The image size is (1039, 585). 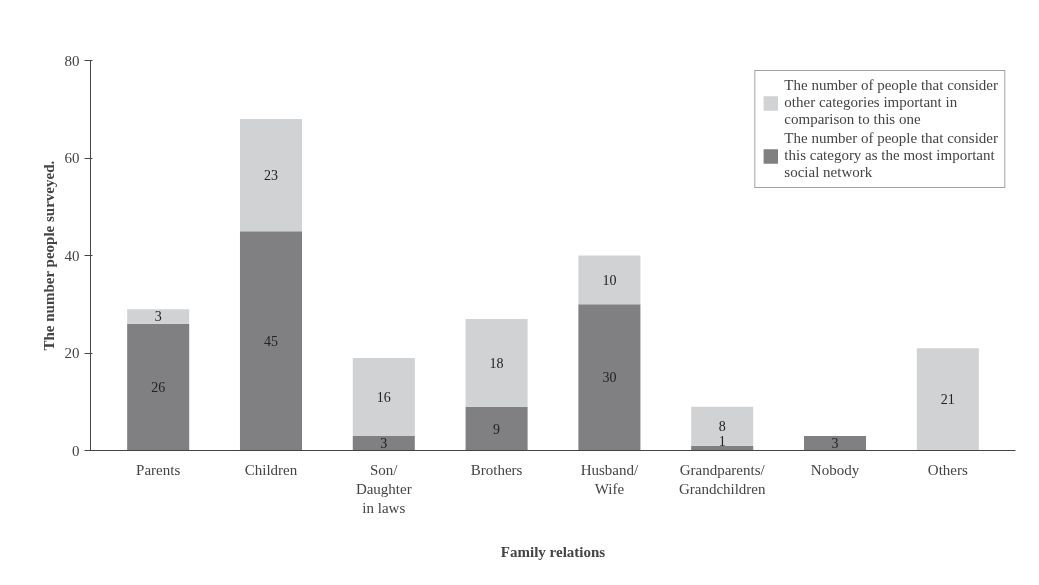 What do you see at coordinates (76, 450) in the screenshot?
I see `y-tick-label: 0` at bounding box center [76, 450].